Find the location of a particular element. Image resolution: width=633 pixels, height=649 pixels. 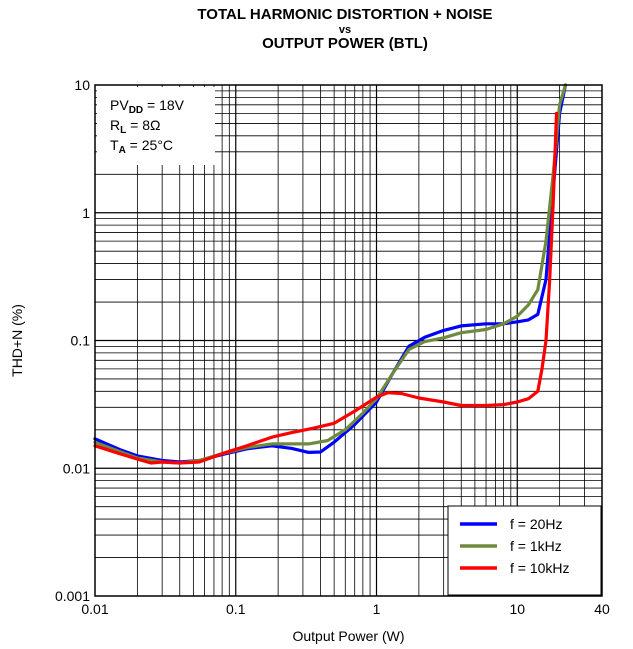

condition-value: = 8Ω is located at coordinates (143, 125).